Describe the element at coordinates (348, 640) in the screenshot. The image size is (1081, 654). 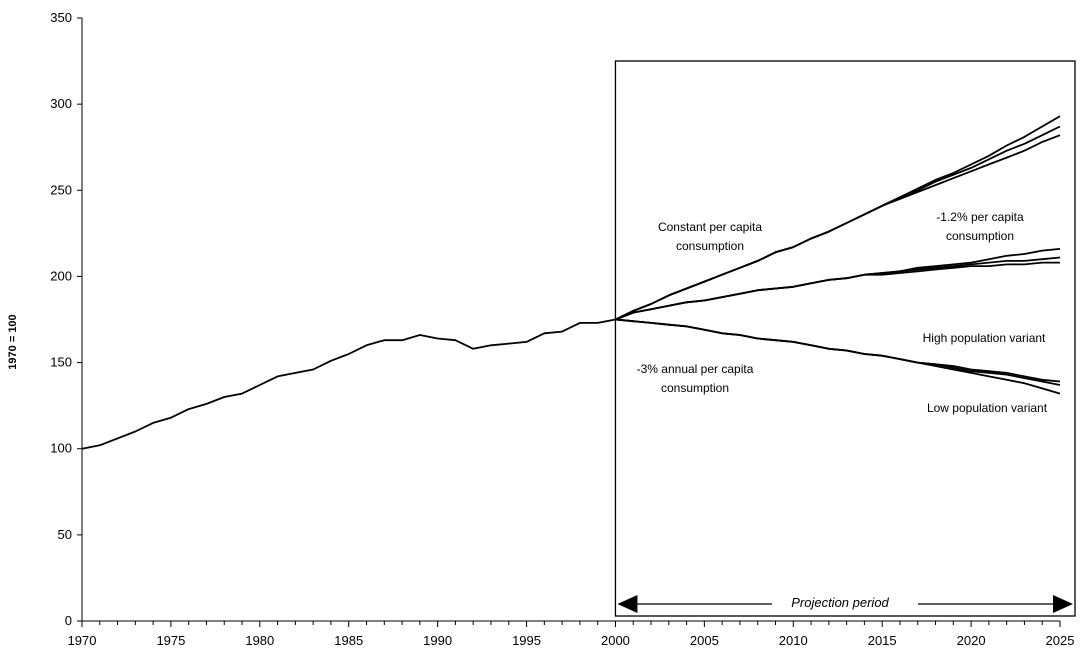
I see `x-tick-label: 1985` at that location.